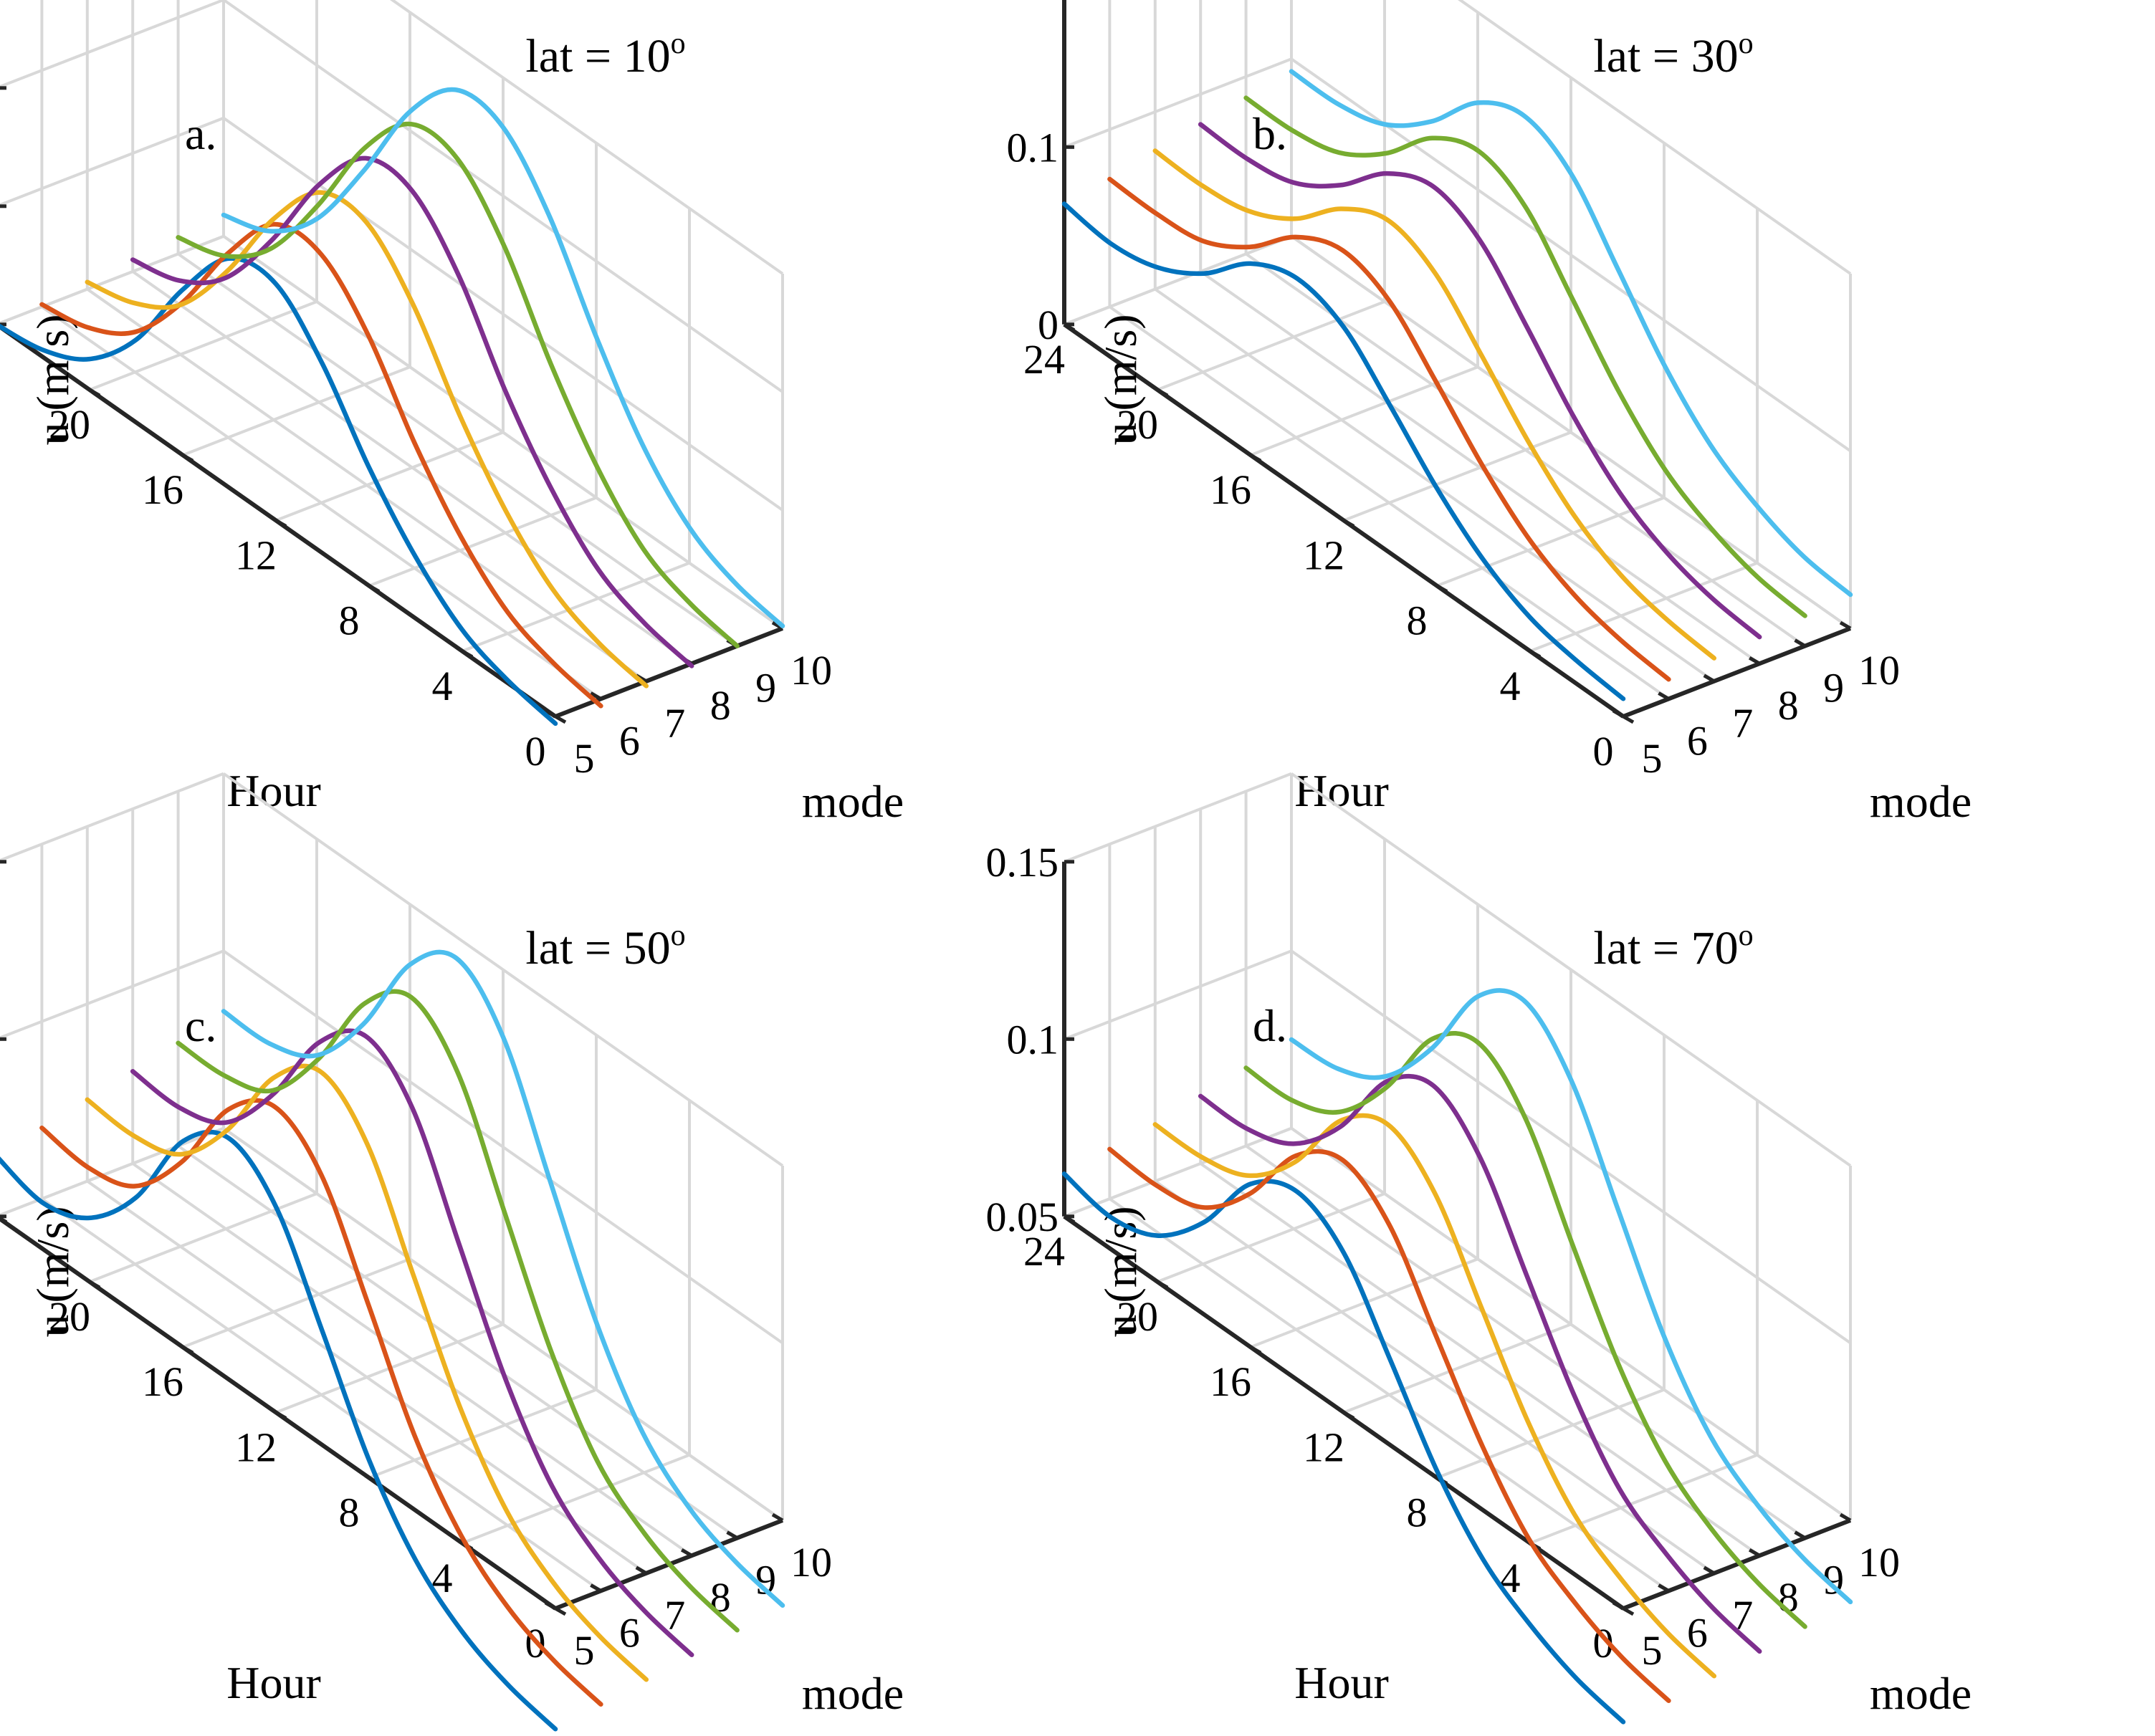 Image resolution: width=2155 pixels, height=1736 pixels. Describe the element at coordinates (200, 133) in the screenshot. I see `panel-label: a.` at that location.